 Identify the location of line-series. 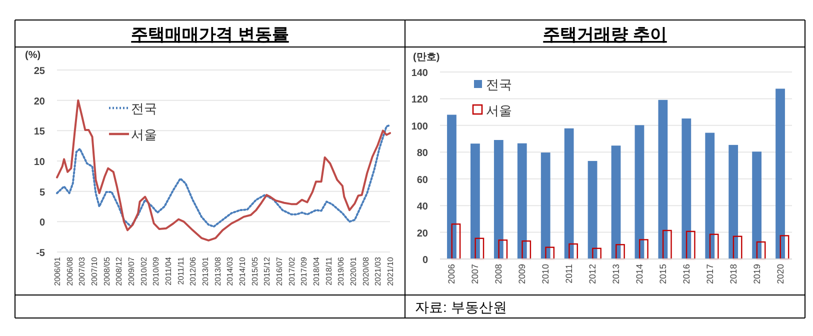
(223, 176).